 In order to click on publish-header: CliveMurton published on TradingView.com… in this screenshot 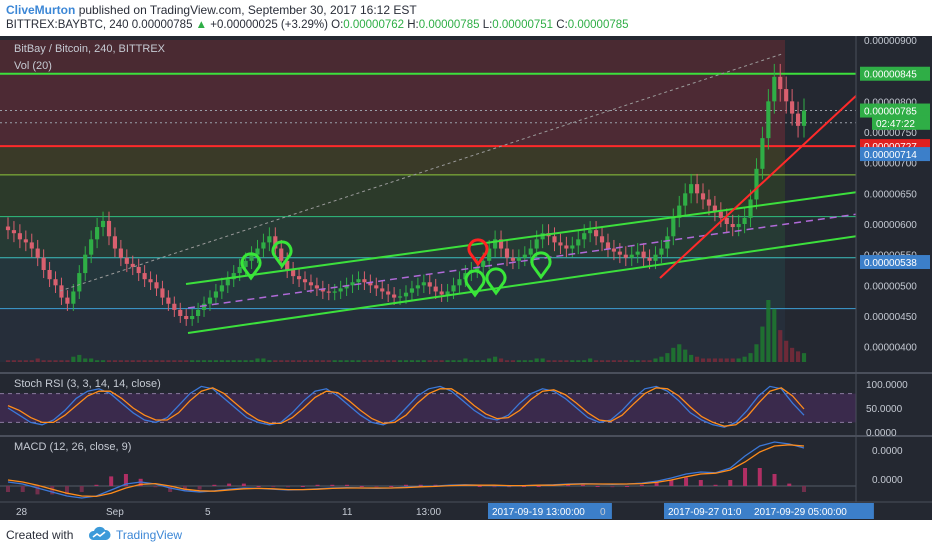, I will do `click(211, 10)`.